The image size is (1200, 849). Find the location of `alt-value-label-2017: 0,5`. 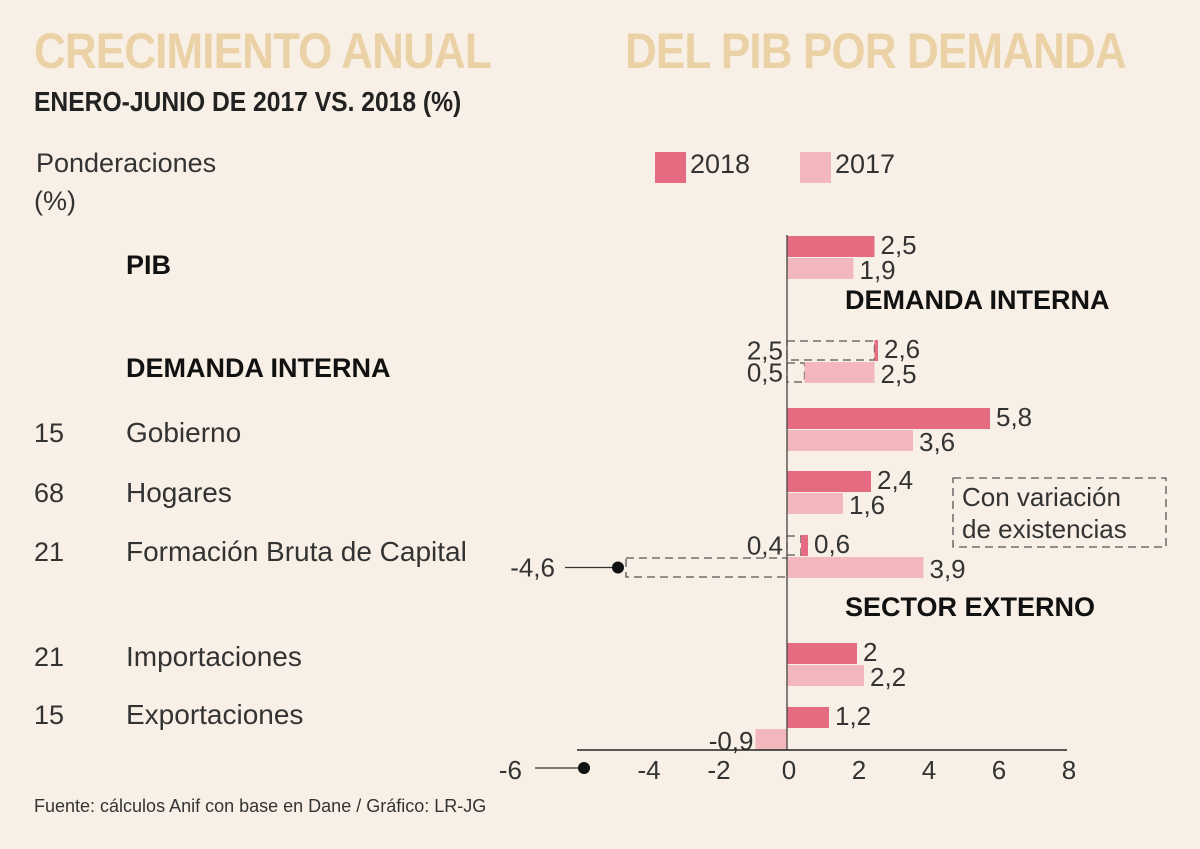

alt-value-label-2017: 0,5 is located at coordinates (765, 373).